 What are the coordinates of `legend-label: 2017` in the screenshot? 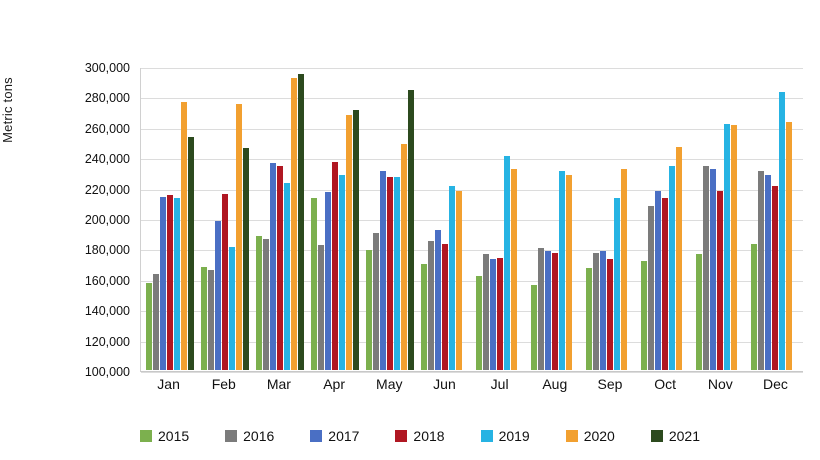 It's located at (344, 436).